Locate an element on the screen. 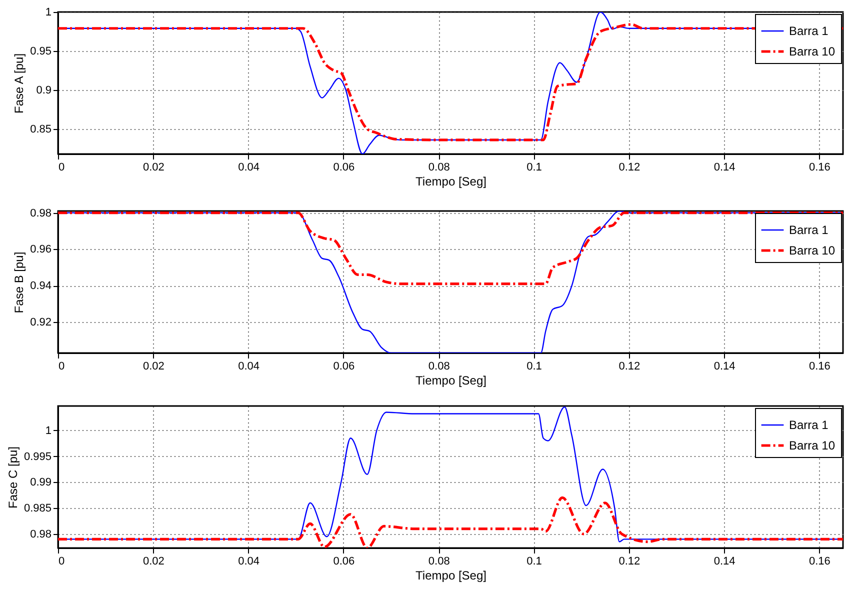 The image size is (853, 600). y-tick-label: 0.95 is located at coordinates (41, 52).